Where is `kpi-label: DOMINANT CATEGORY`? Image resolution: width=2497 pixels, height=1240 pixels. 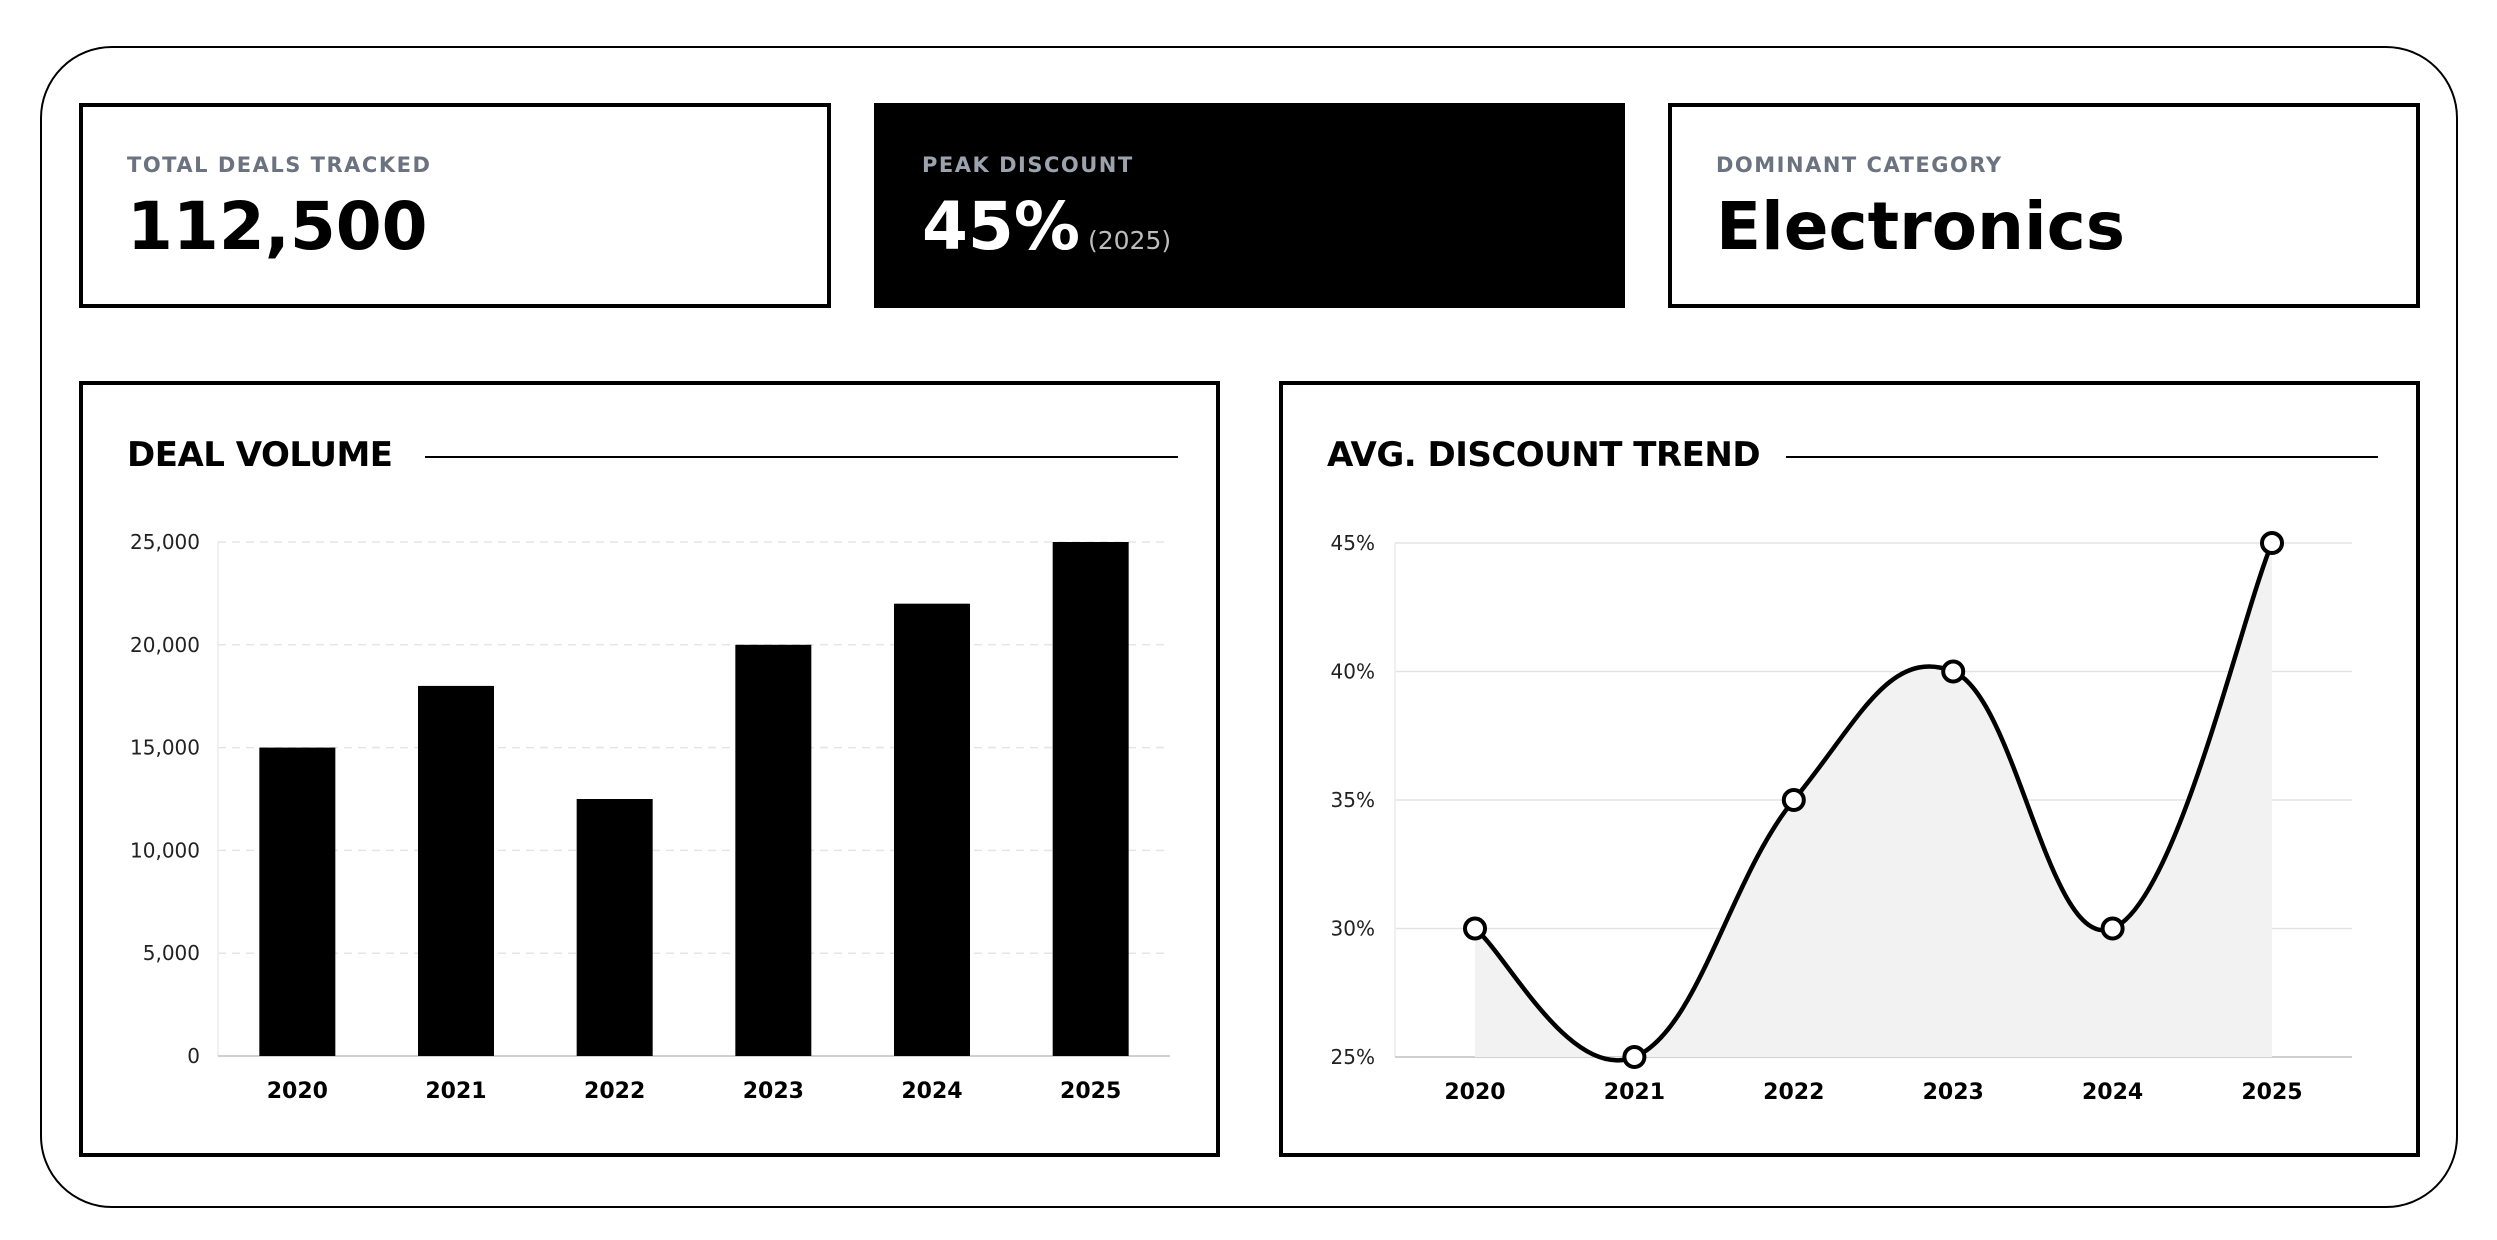
kpi-label: DOMINANT CATEGORY is located at coordinates (1859, 165).